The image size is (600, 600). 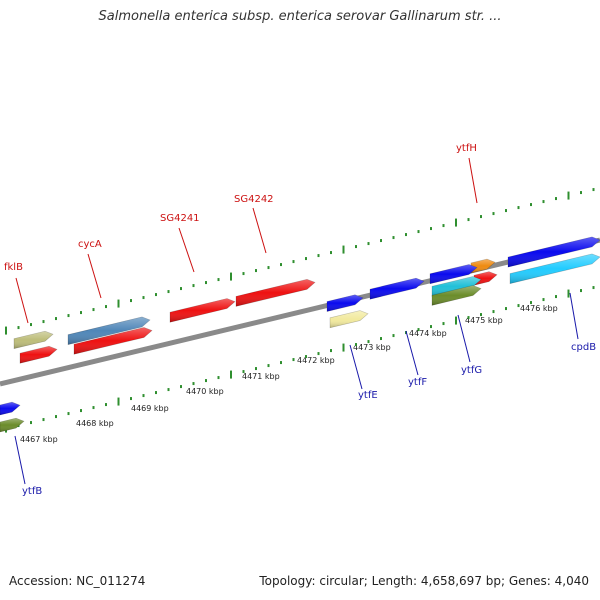 What do you see at coordinates (583, 347) in the screenshot?
I see `gene-label-cpdB: cpdB` at bounding box center [583, 347].